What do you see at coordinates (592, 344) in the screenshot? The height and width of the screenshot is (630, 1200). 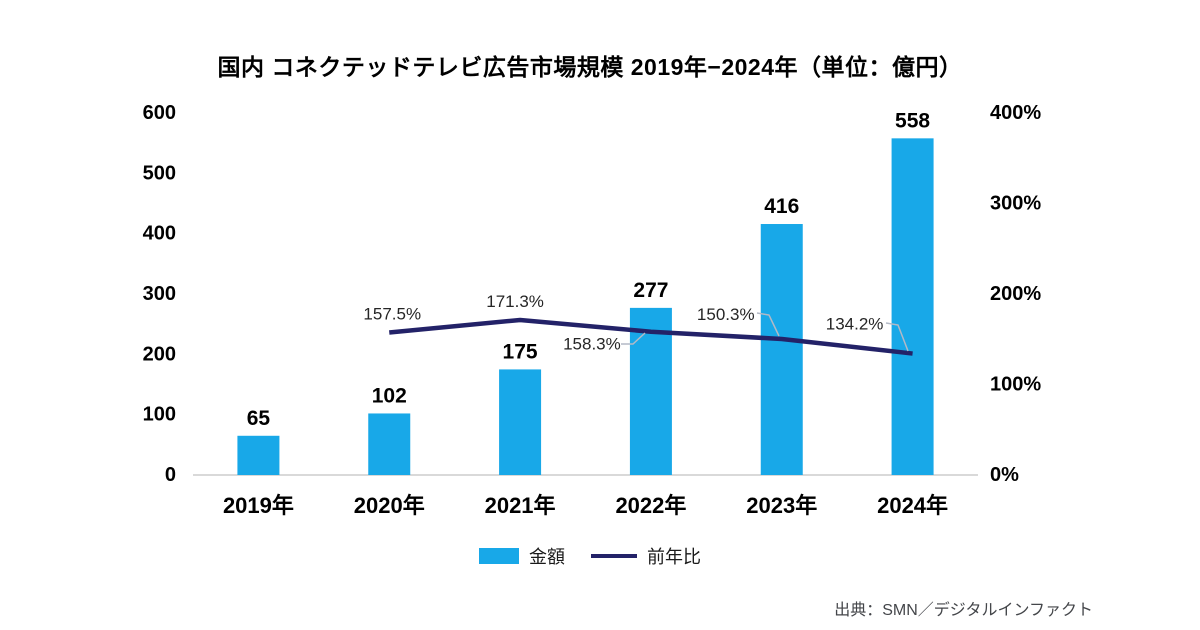 I see `pct-value-label: 158.3%` at bounding box center [592, 344].